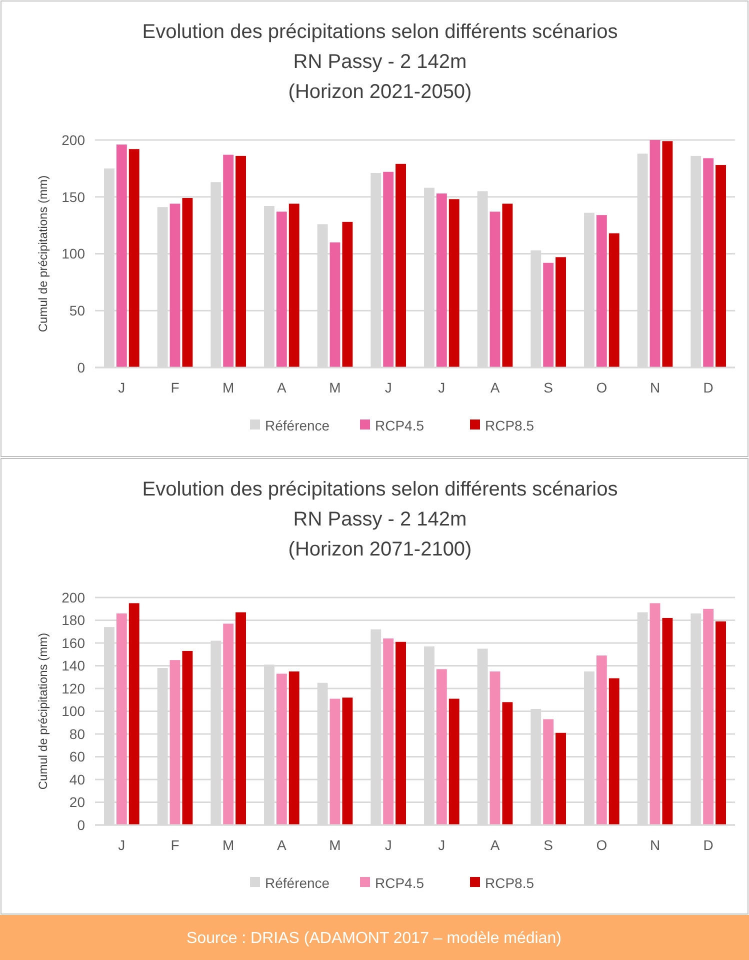  What do you see at coordinates (77, 310) in the screenshot?
I see `y-tick-label: 50` at bounding box center [77, 310].